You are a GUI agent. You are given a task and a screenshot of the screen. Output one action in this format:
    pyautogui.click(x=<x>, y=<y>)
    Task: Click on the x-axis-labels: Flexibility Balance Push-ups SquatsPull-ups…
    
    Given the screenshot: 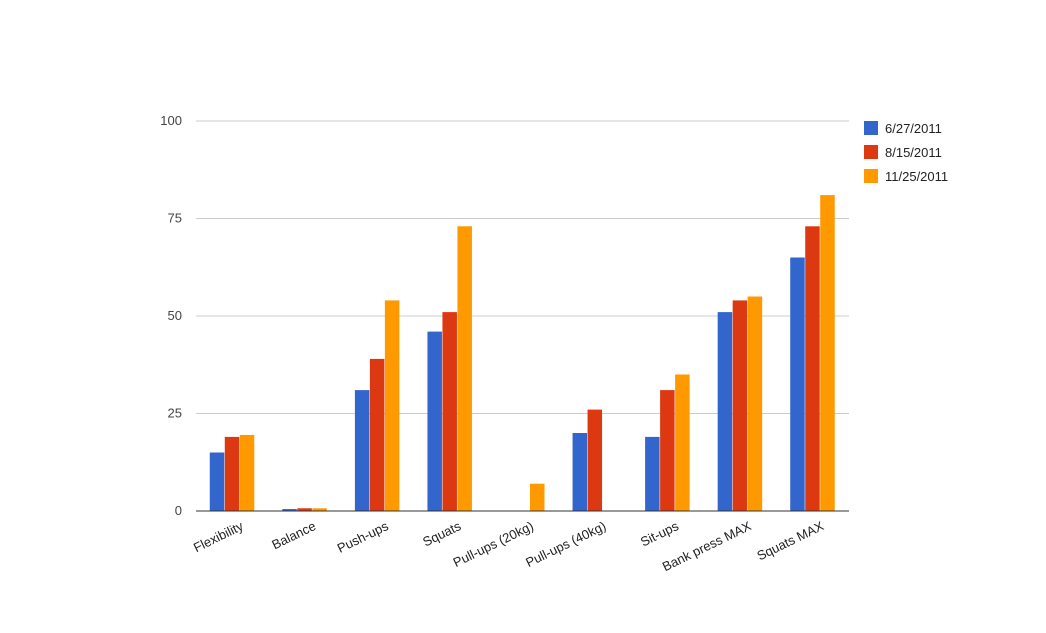 What is the action you would take?
    pyautogui.click(x=508, y=546)
    